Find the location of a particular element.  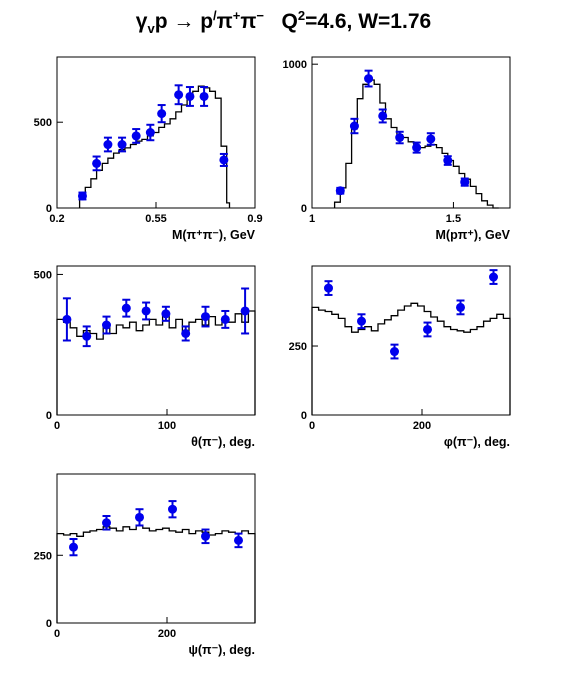

x-tick-label: 0.9 is located at coordinates (254, 219).